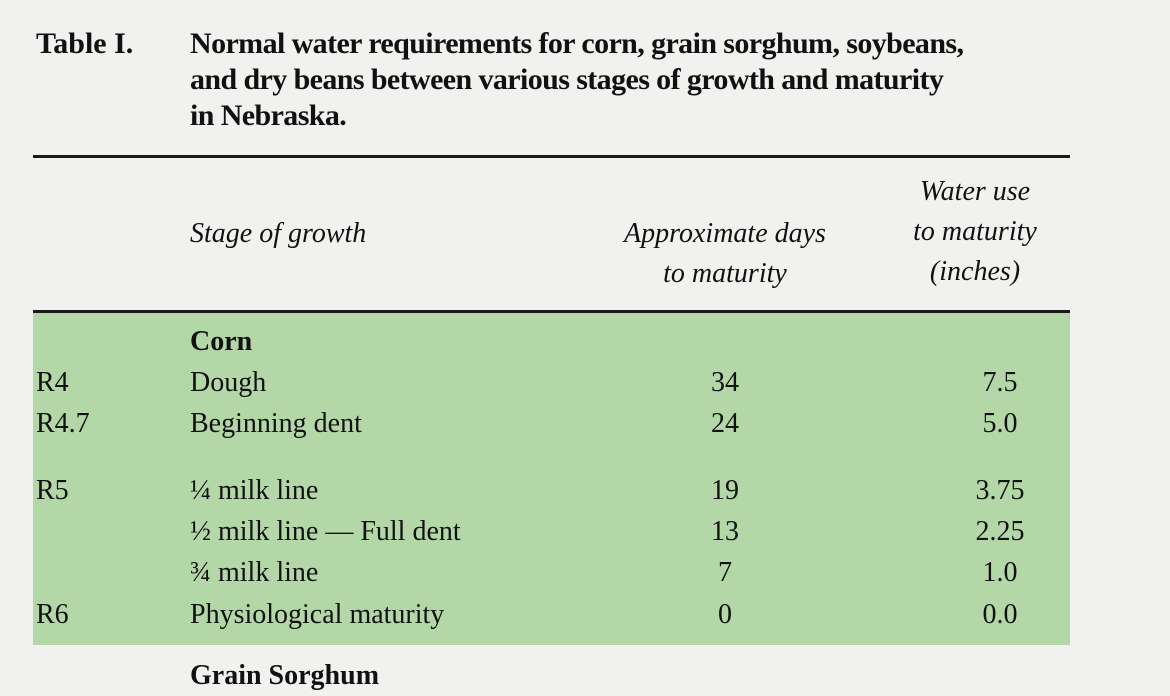  What do you see at coordinates (268, 115) in the screenshot?
I see `caption-line: in Nebraska.` at bounding box center [268, 115].